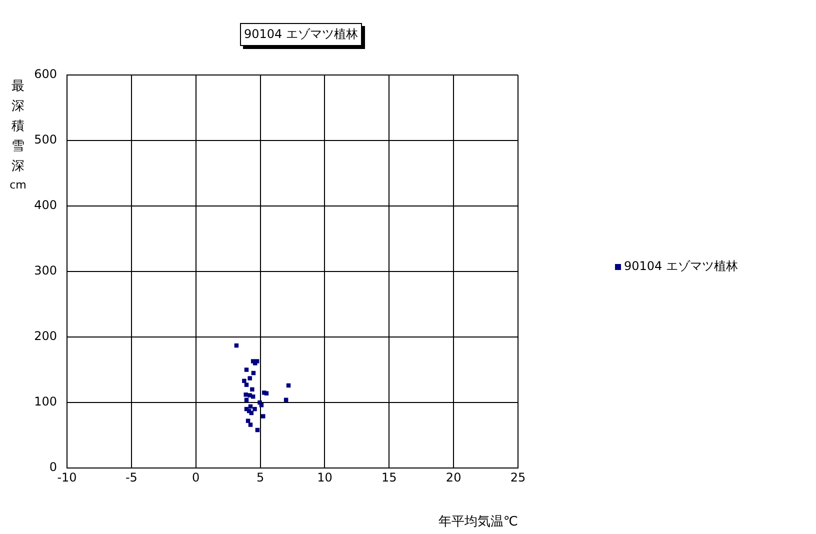  I want to click on x-tick-label: -10, so click(67, 477).